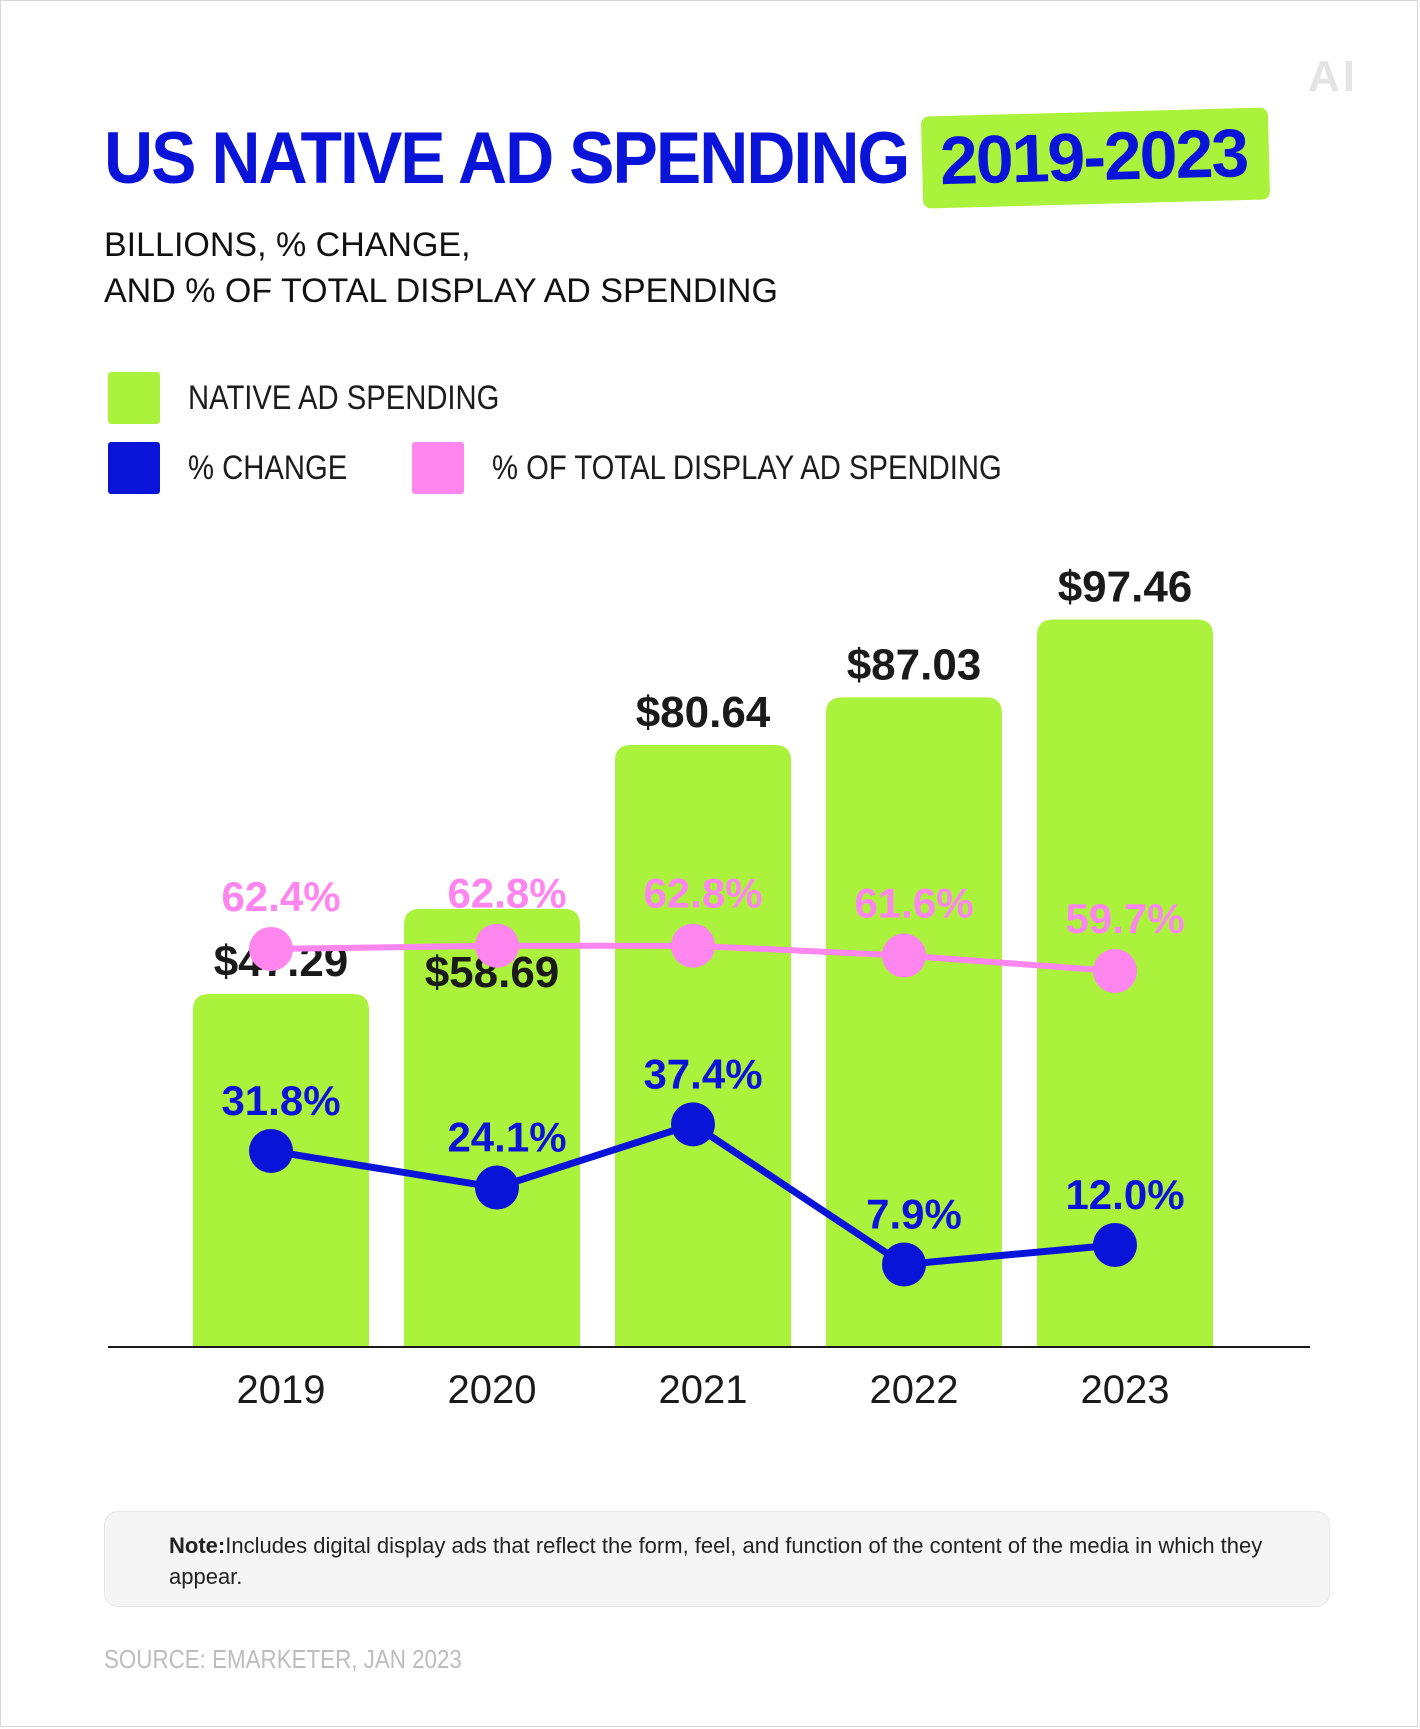 Image resolution: width=1420 pixels, height=1729 pixels. Describe the element at coordinates (1124, 918) in the screenshot. I see `share-label-2023: 59.7%` at that location.